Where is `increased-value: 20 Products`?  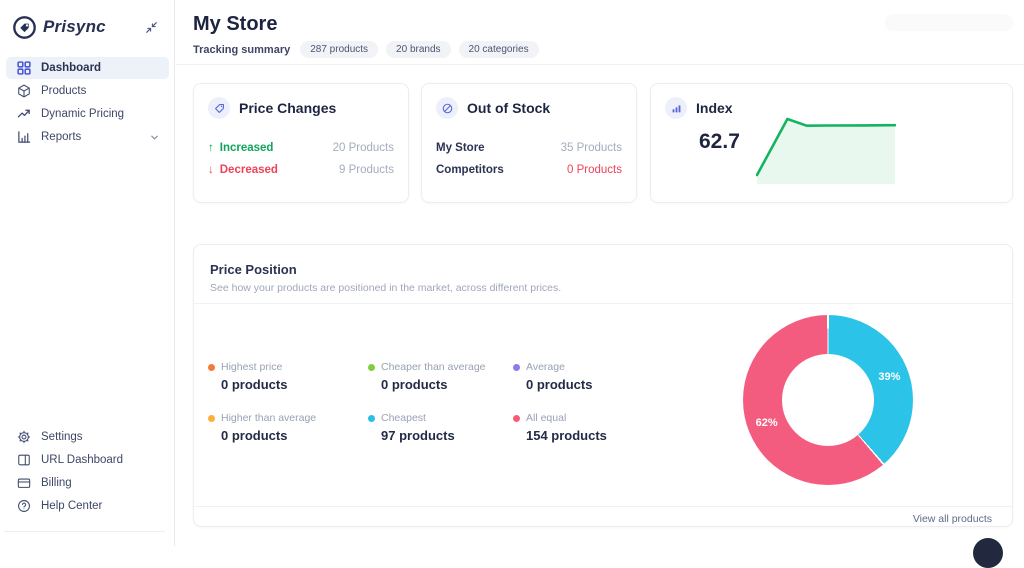 increased-value: 20 Products is located at coordinates (363, 148).